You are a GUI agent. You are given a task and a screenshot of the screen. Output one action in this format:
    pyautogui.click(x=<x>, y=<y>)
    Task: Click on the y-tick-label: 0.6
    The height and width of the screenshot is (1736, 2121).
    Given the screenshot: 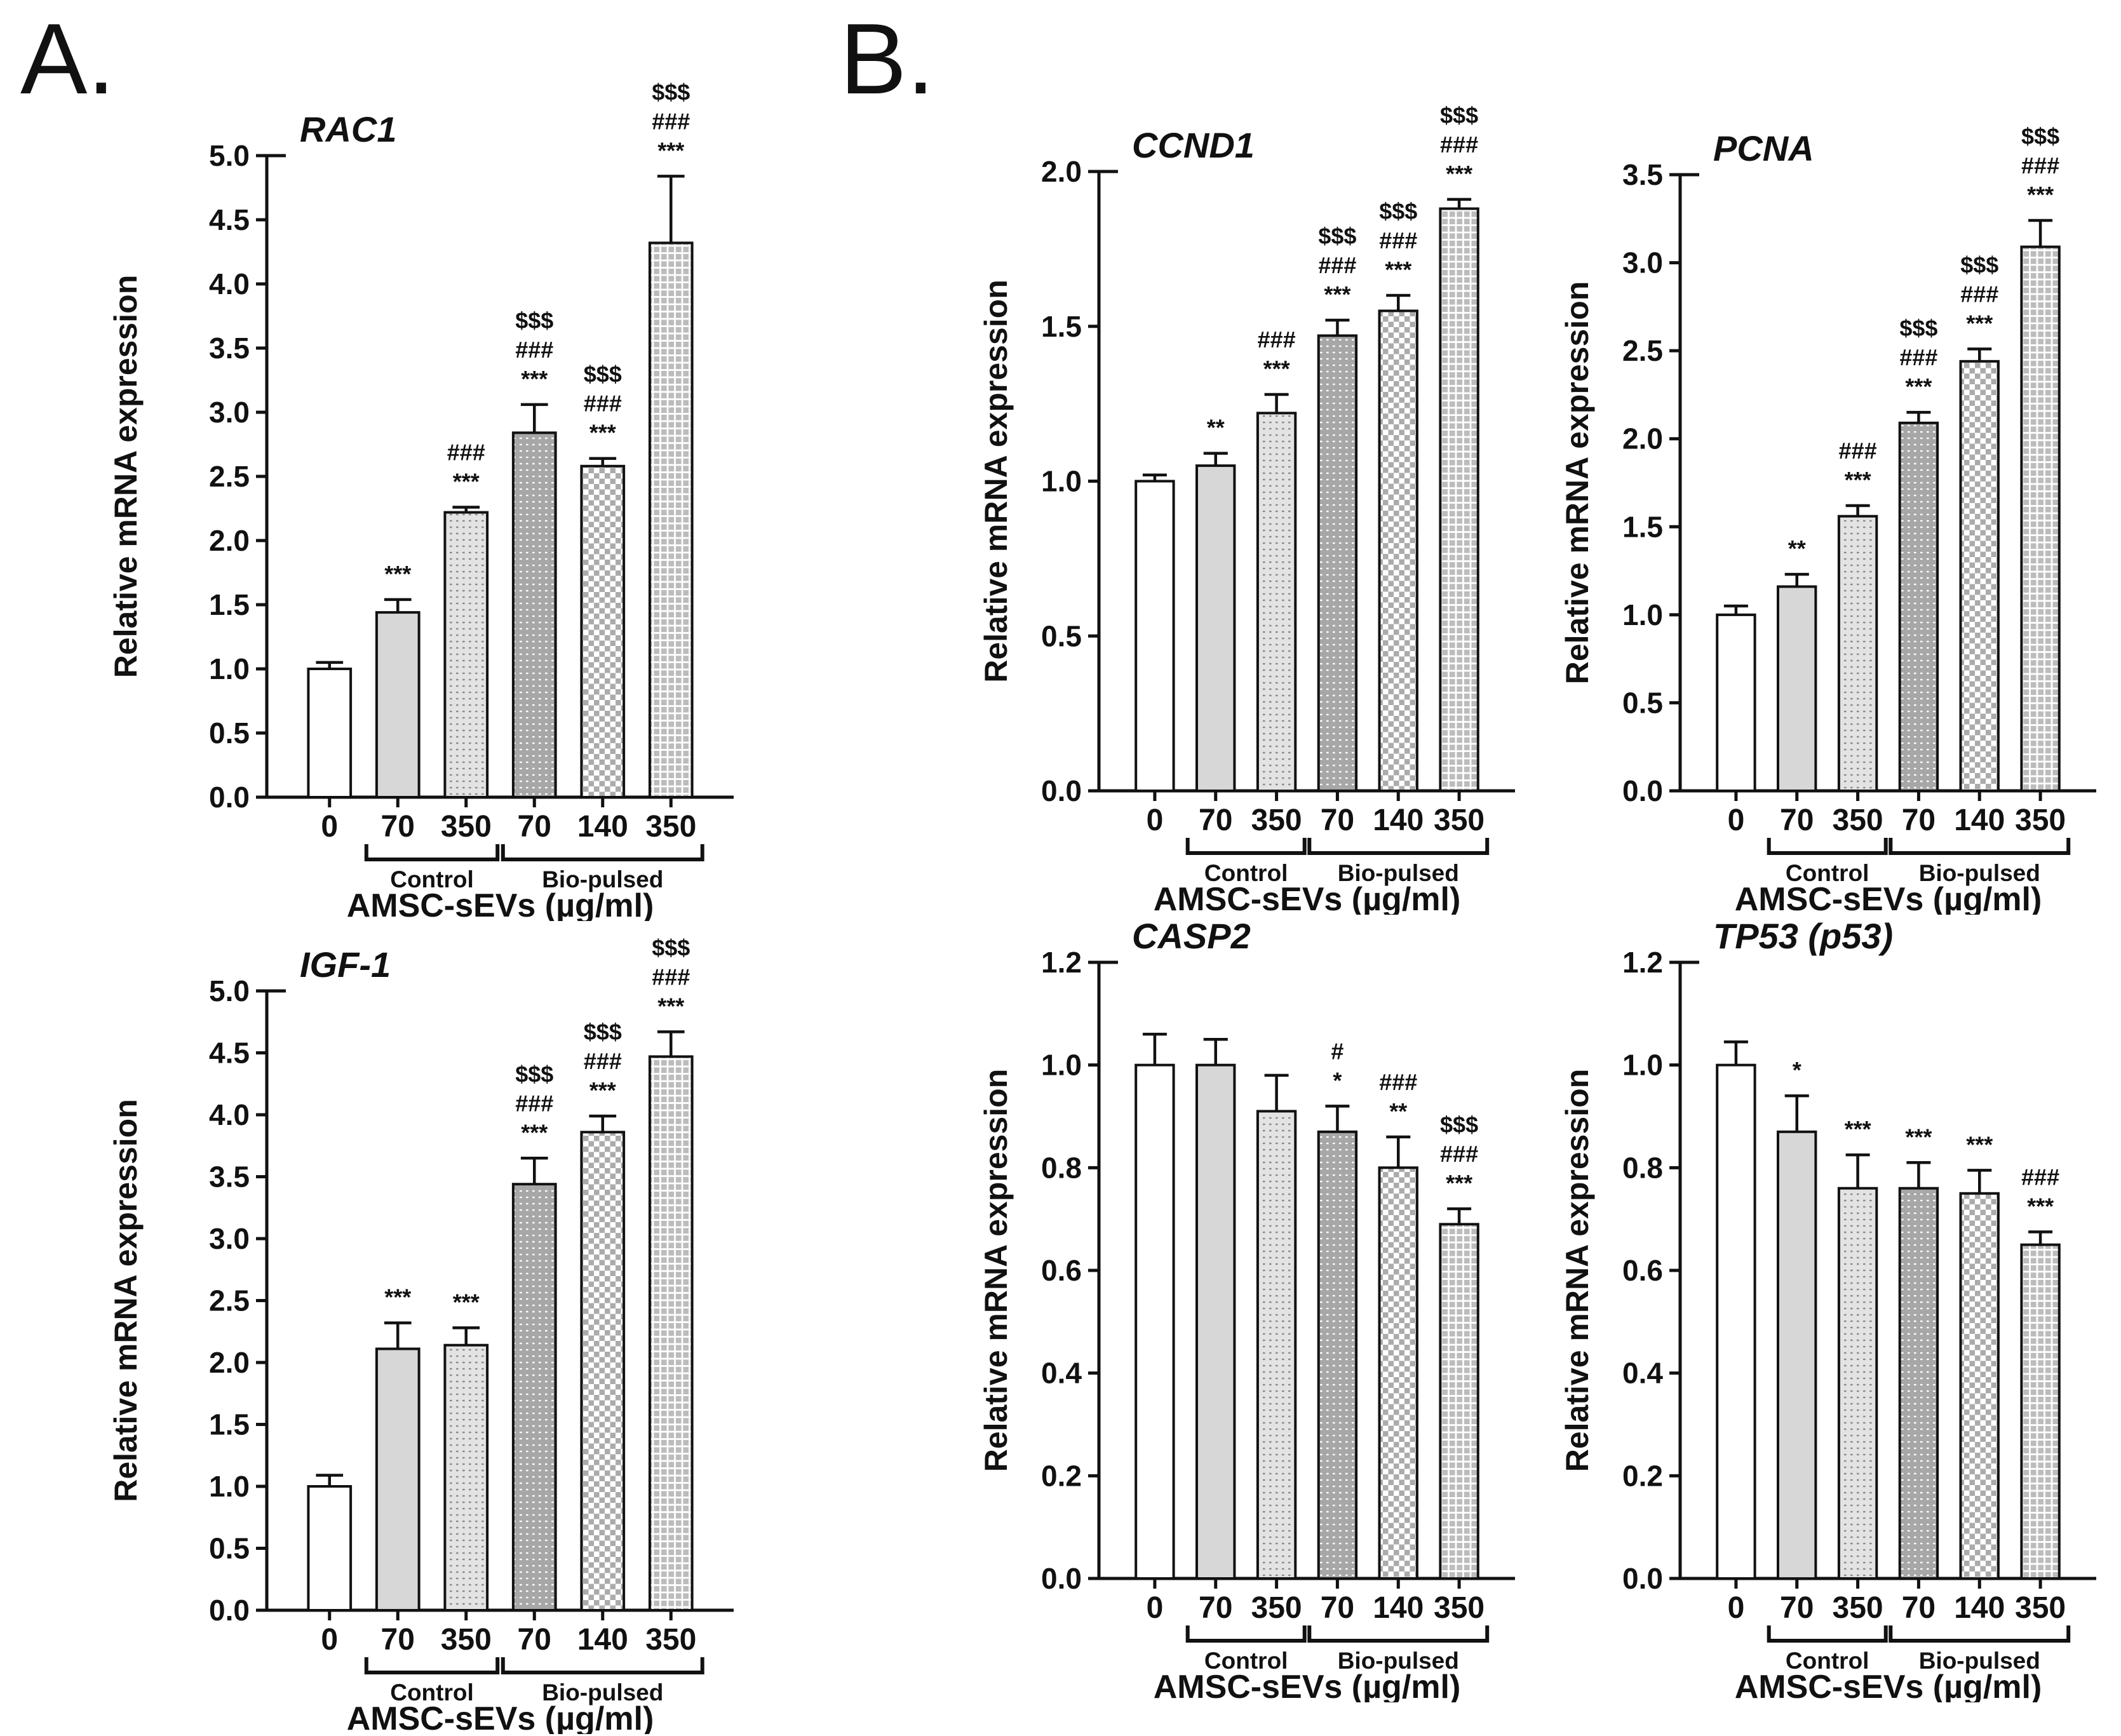 What is the action you would take?
    pyautogui.click(x=1061, y=1270)
    